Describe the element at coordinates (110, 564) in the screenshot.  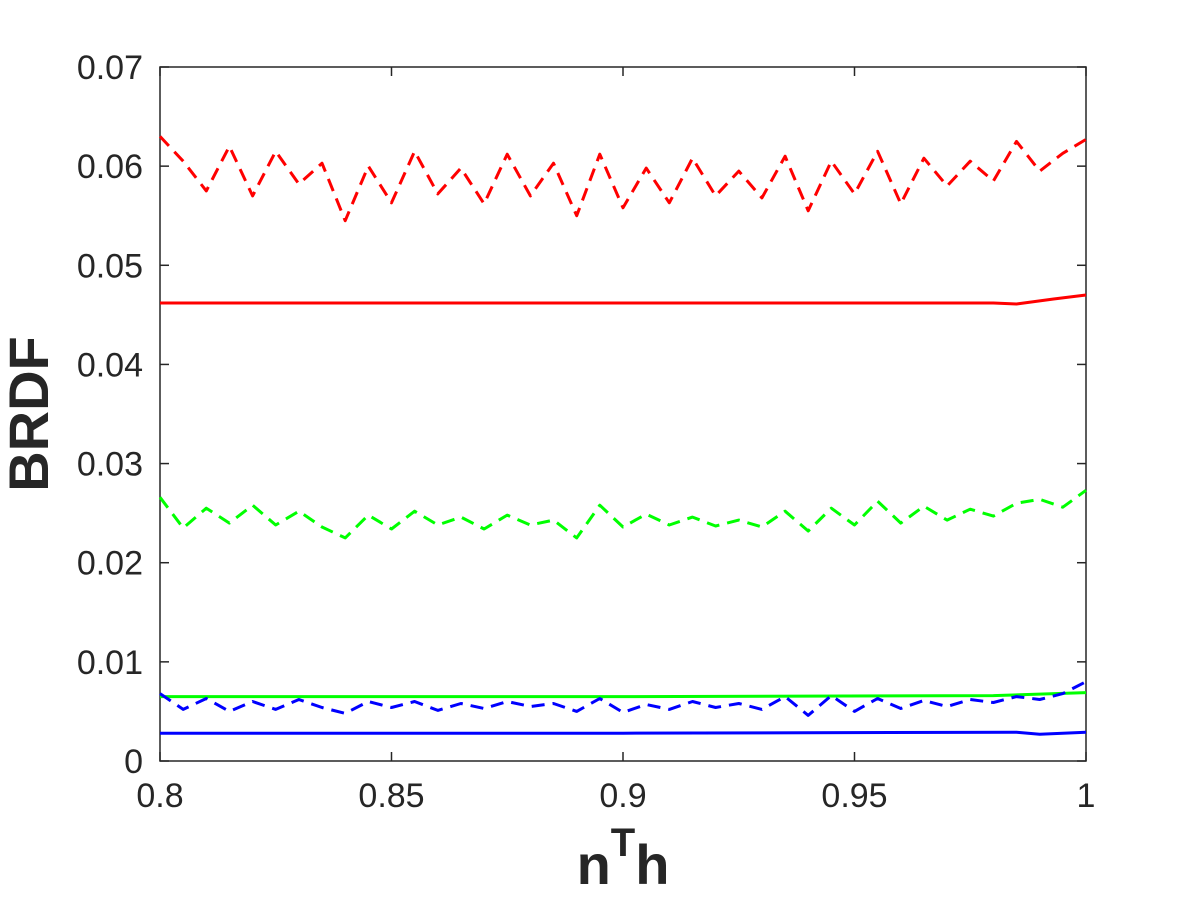
I see `y-tick-label: 0.02` at that location.